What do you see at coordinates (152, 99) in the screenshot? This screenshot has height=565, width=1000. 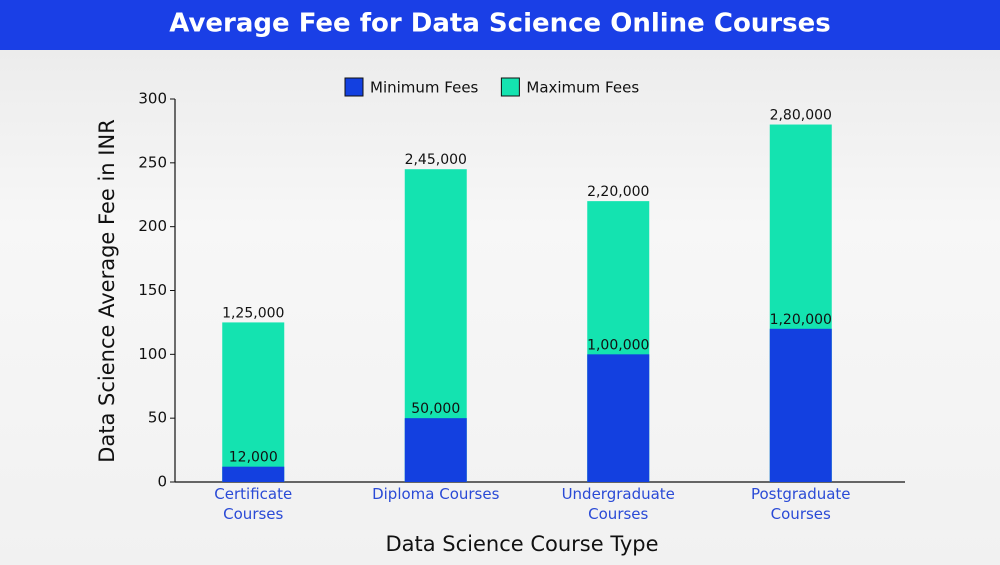 I see `y-tick-label: 300` at bounding box center [152, 99].